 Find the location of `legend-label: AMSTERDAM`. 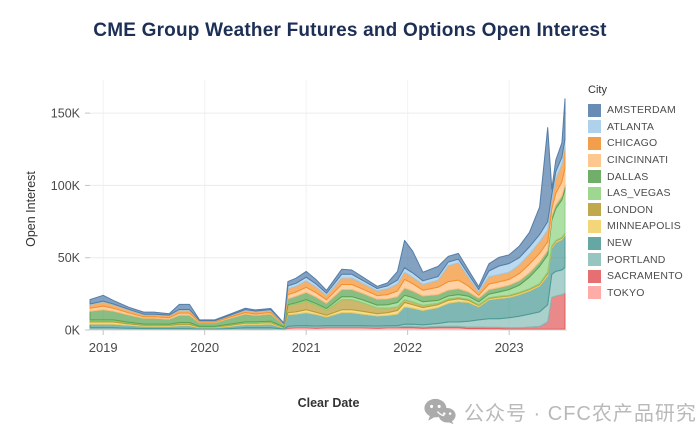

legend-label: AMSTERDAM is located at coordinates (641, 110).